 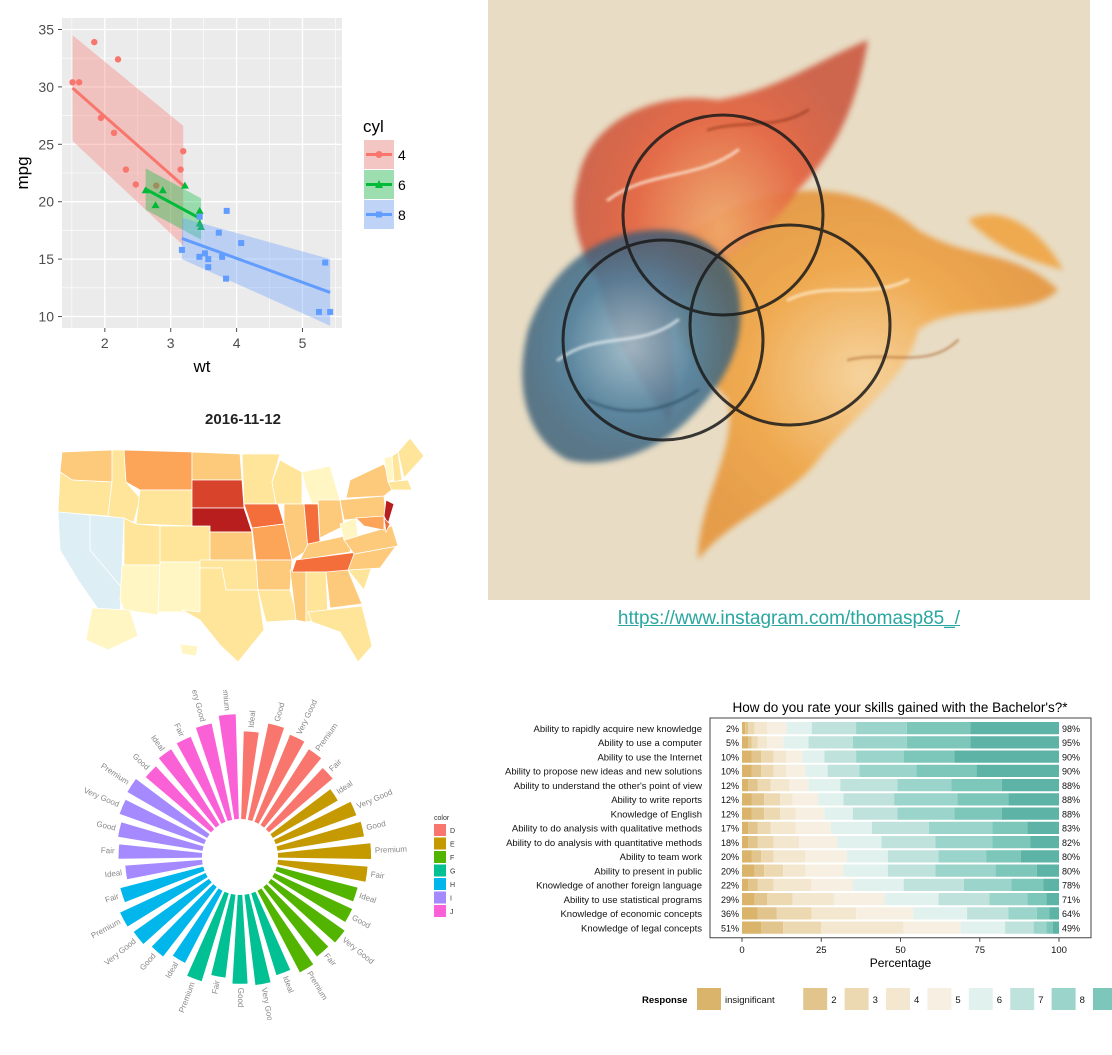 I want to click on polar-bar-label: Premium, so click(x=106, y=928).